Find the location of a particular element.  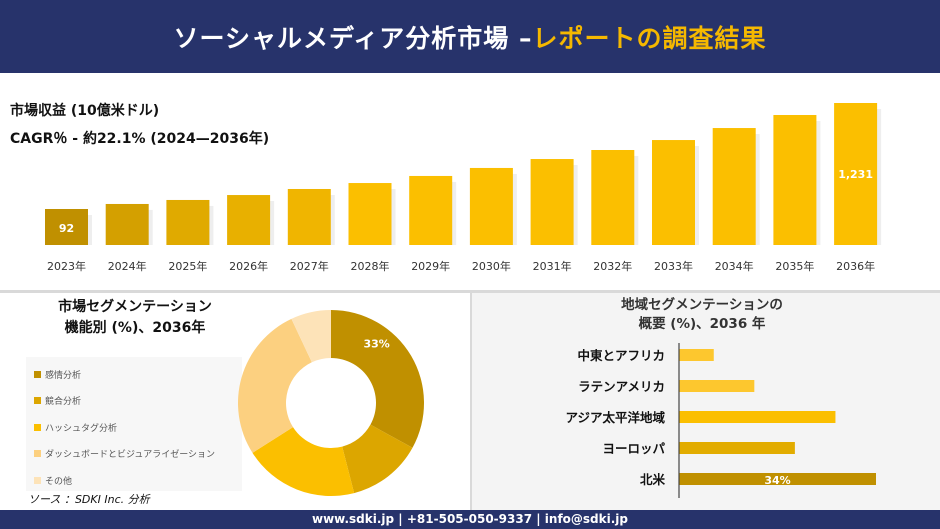

x-tick-label: 2033年 is located at coordinates (673, 266).